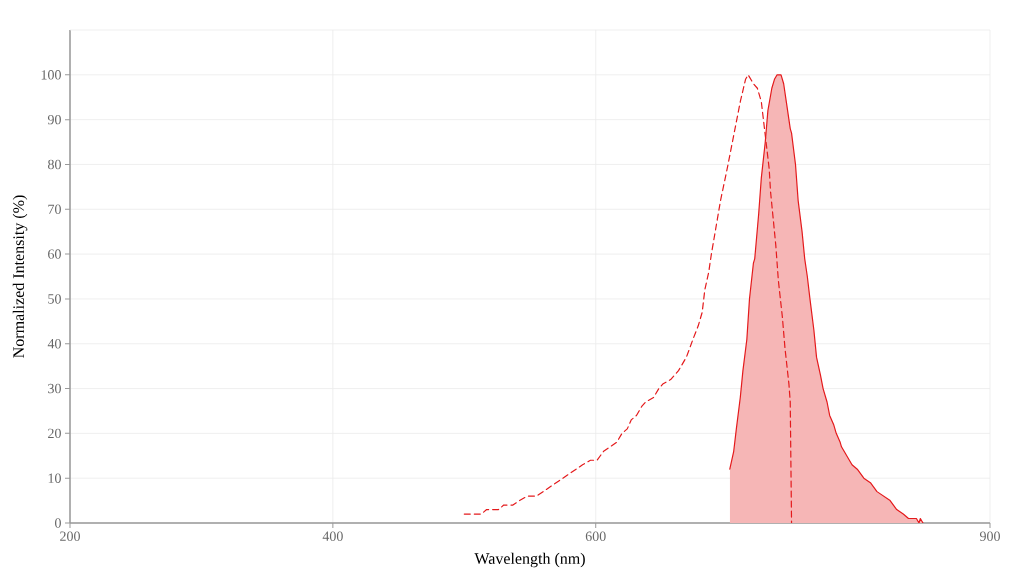  Describe the element at coordinates (54, 119) in the screenshot. I see `y-tick-label: 90` at that location.